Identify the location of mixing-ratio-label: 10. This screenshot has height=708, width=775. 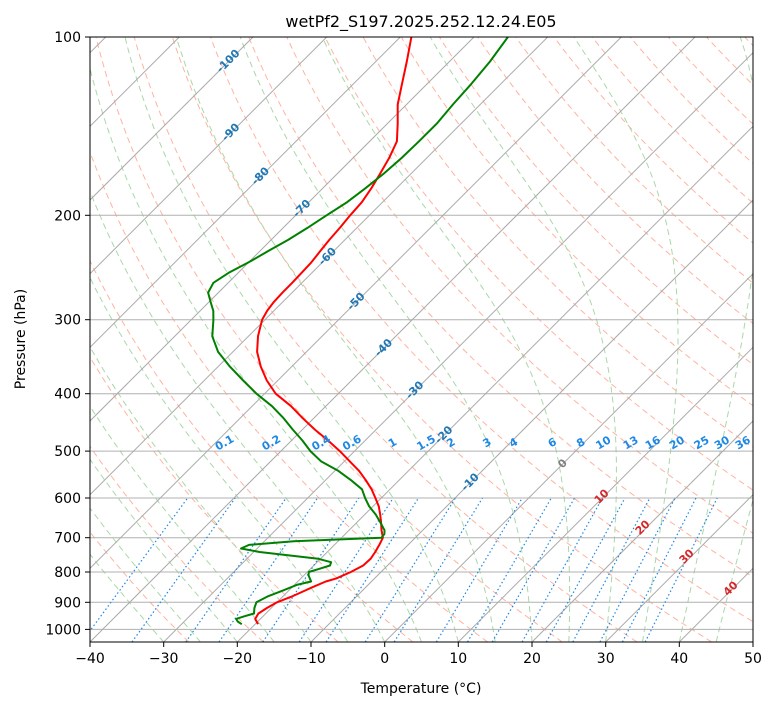
(604, 442).